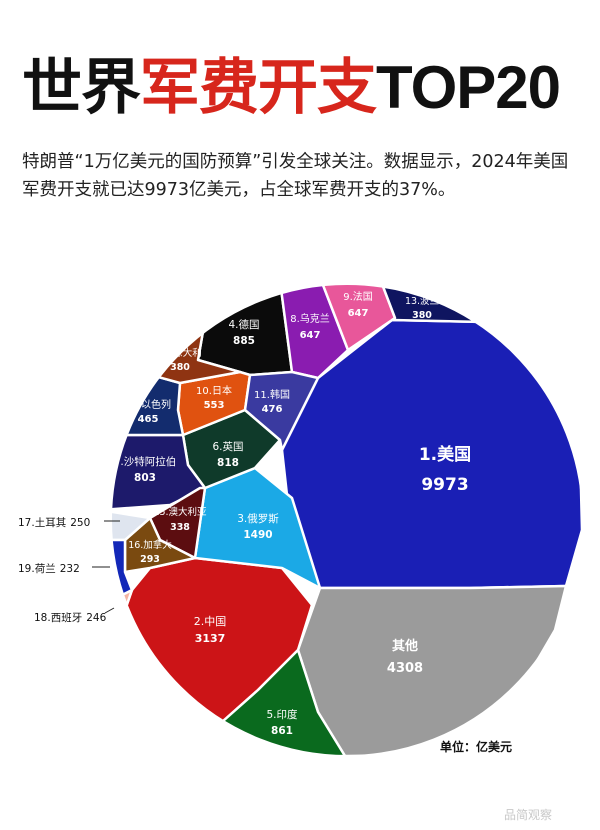  I want to click on cell-name-label: 8.乌克兰, so click(310, 318).